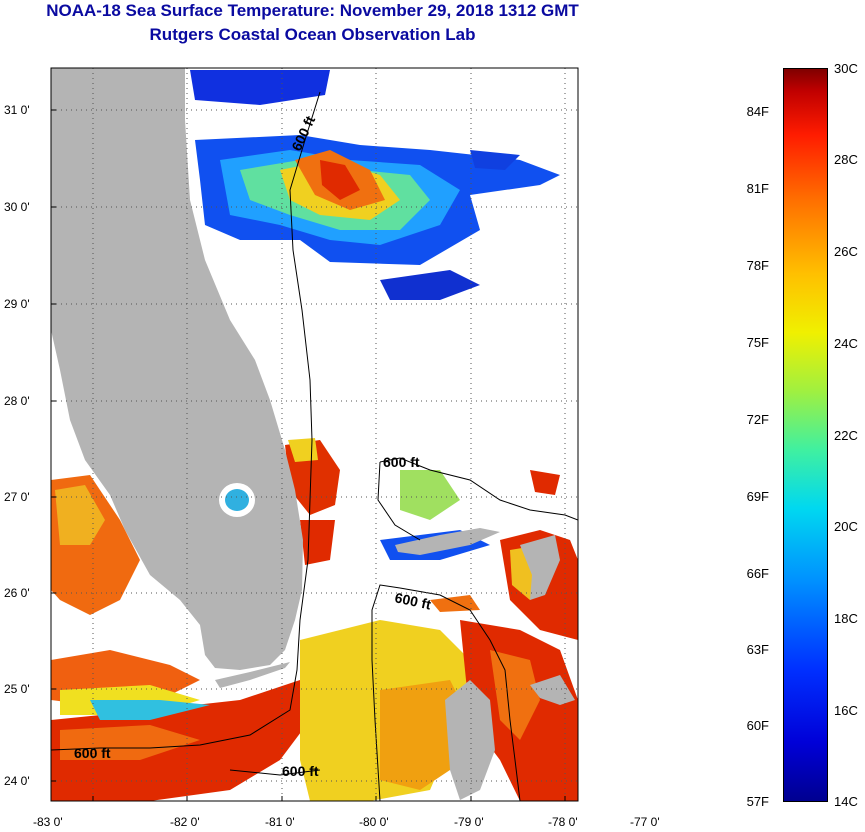 Image resolution: width=865 pixels, height=832 pixels. I want to click on lat-label: 29 0', so click(17, 304).